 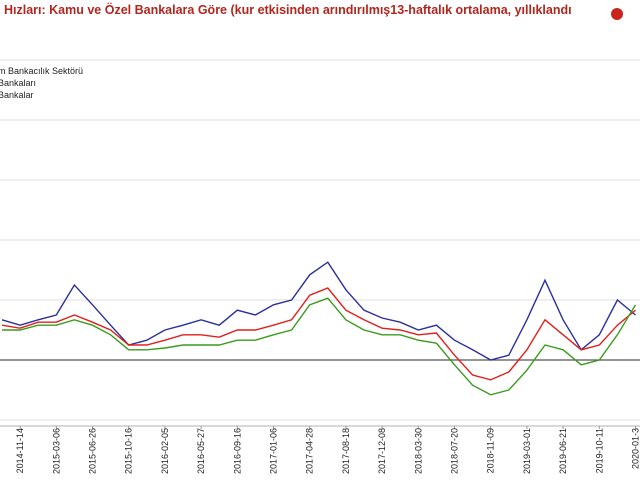 I want to click on x-tick-label: 2015-06-26, so click(x=93, y=451).